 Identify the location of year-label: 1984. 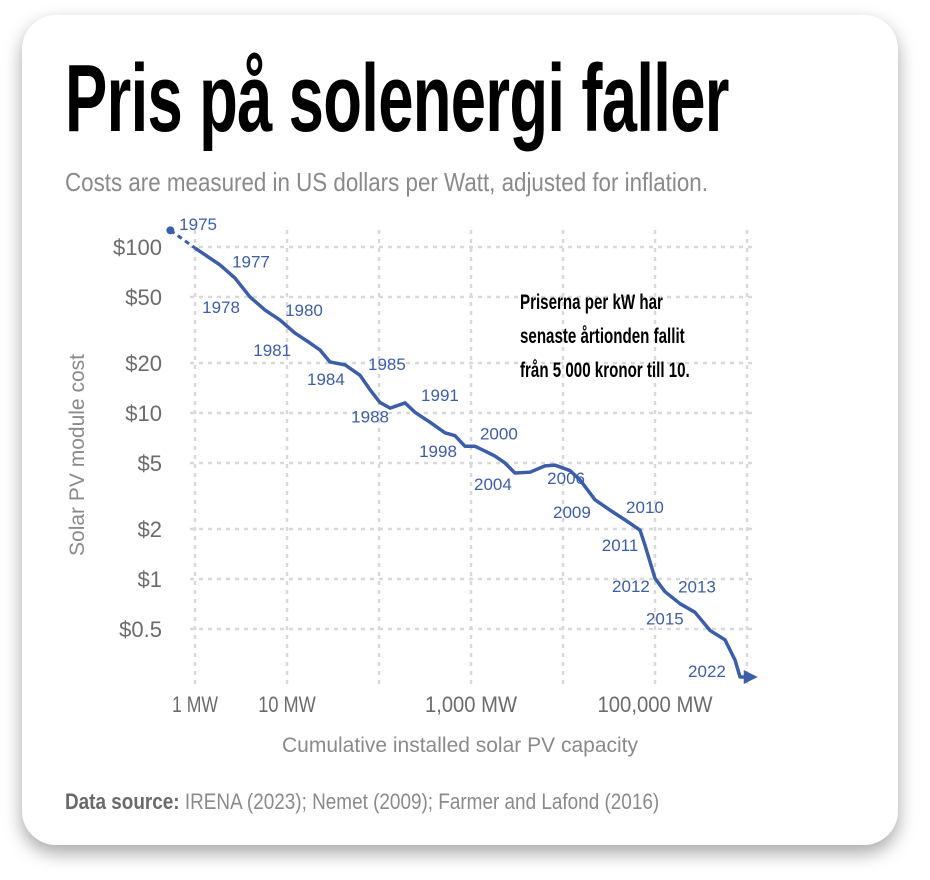
(326, 379).